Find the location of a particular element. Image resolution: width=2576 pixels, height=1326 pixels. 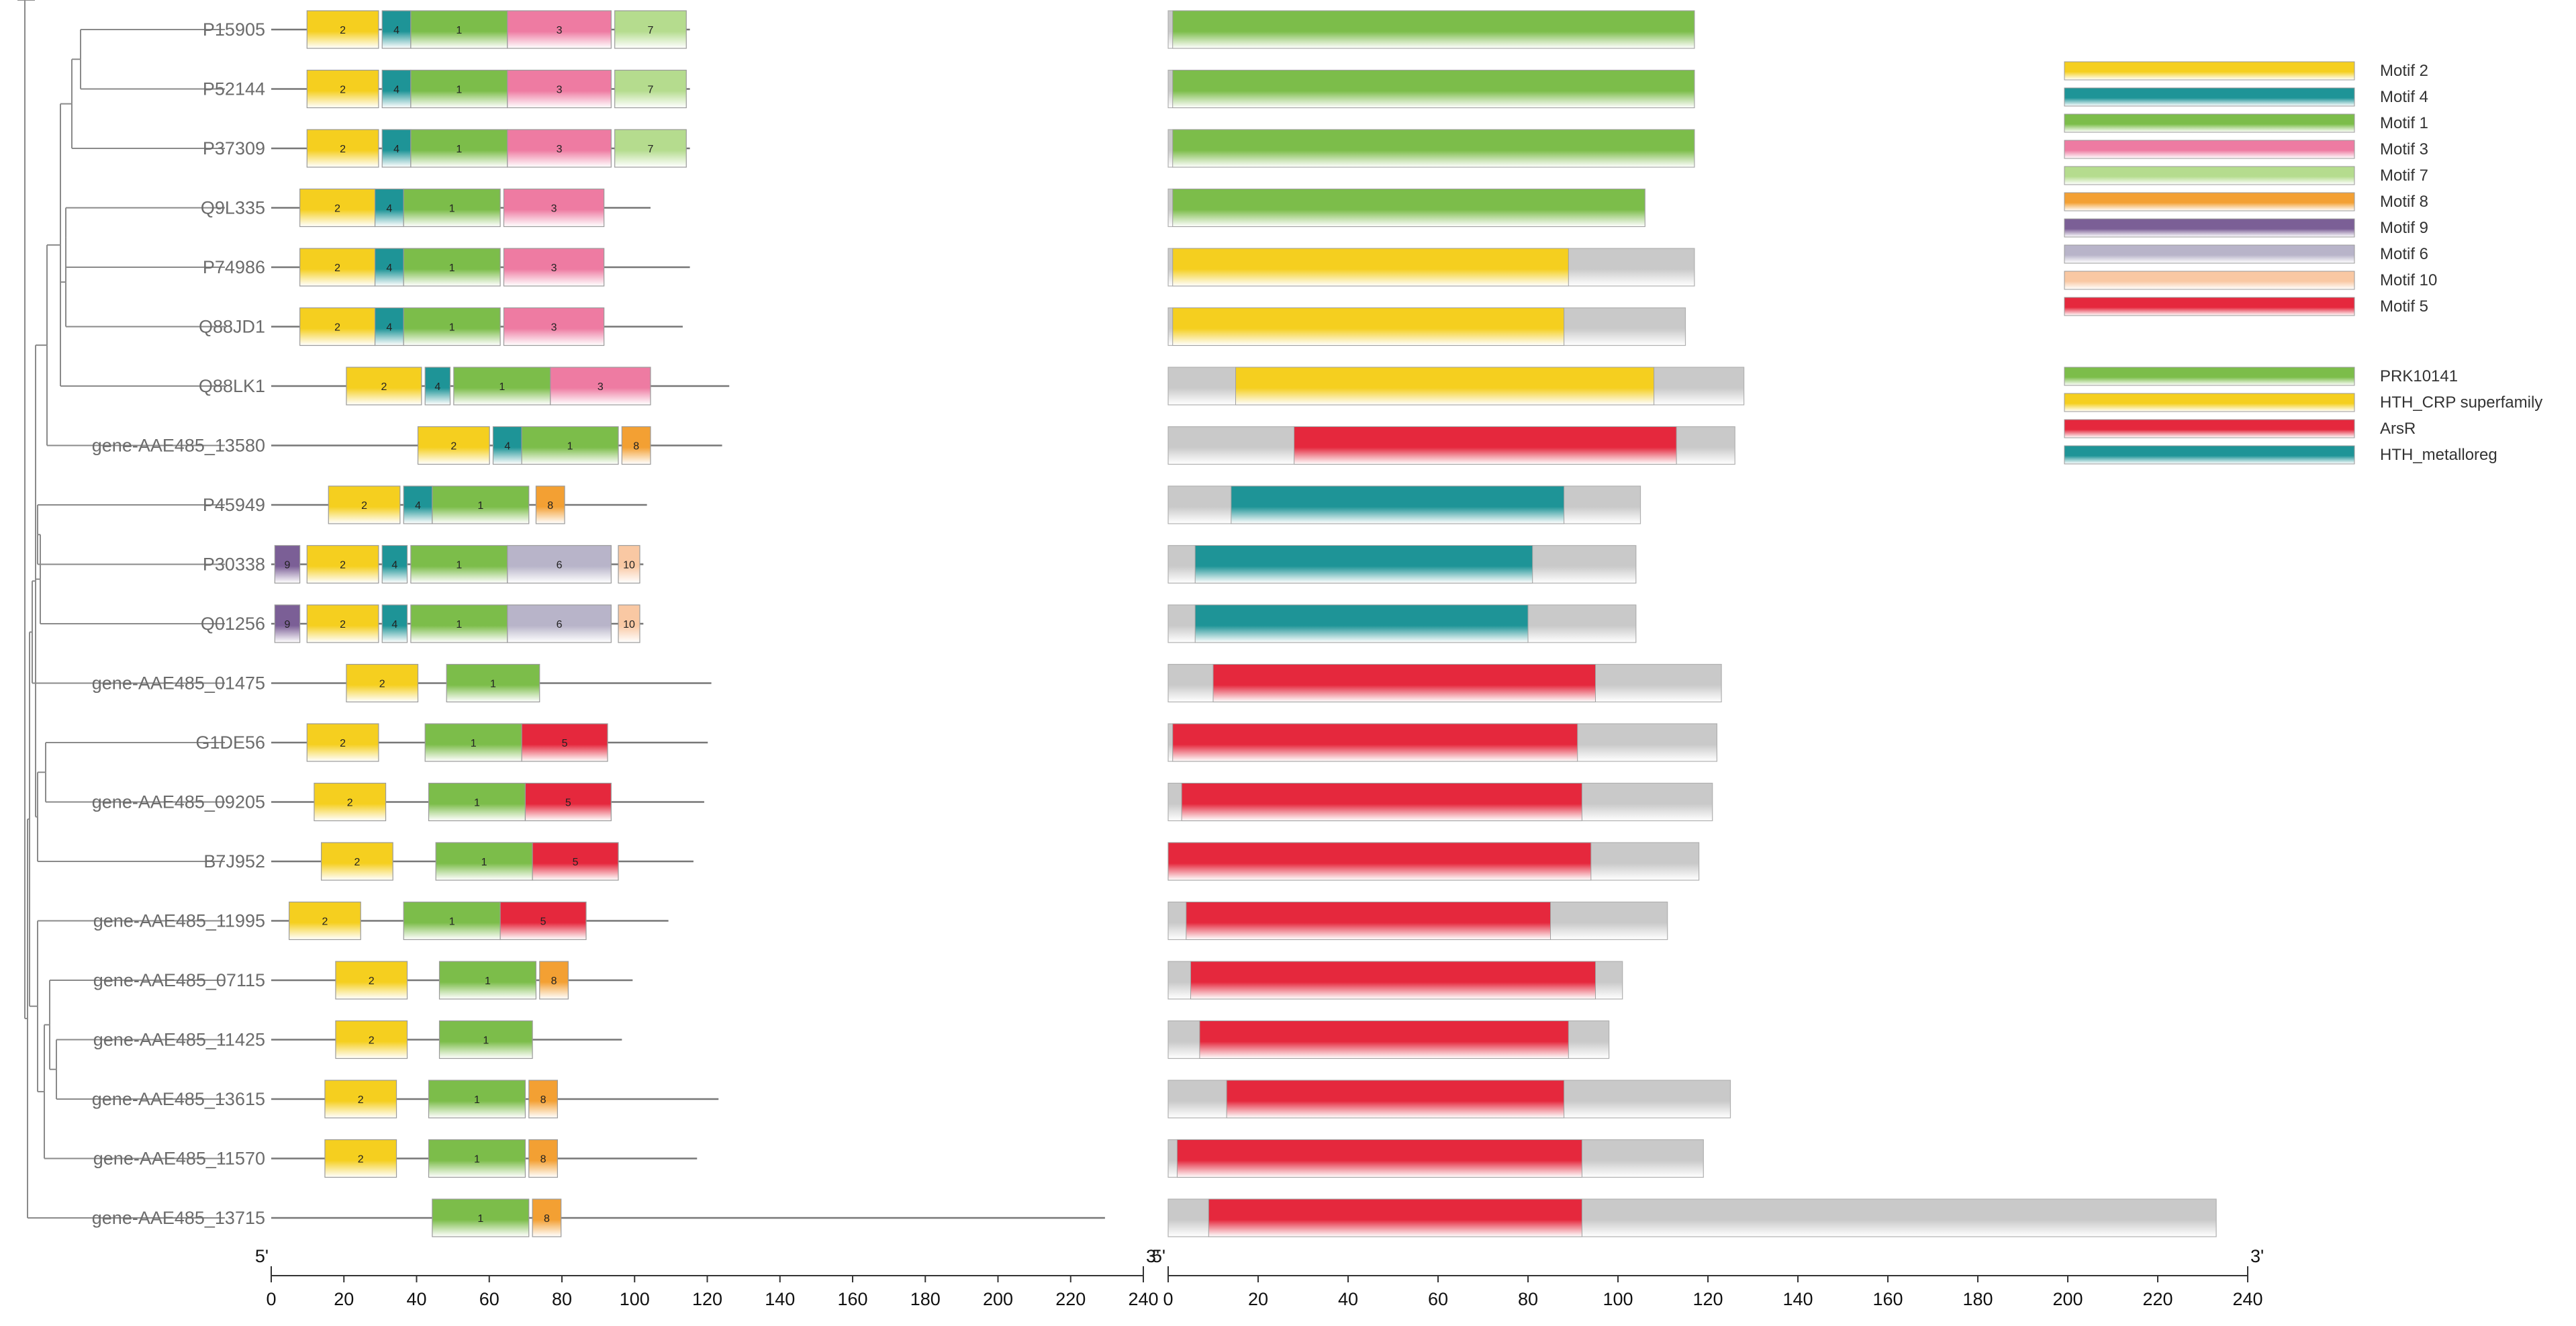

tick-label: 220 is located at coordinates (2157, 1299).